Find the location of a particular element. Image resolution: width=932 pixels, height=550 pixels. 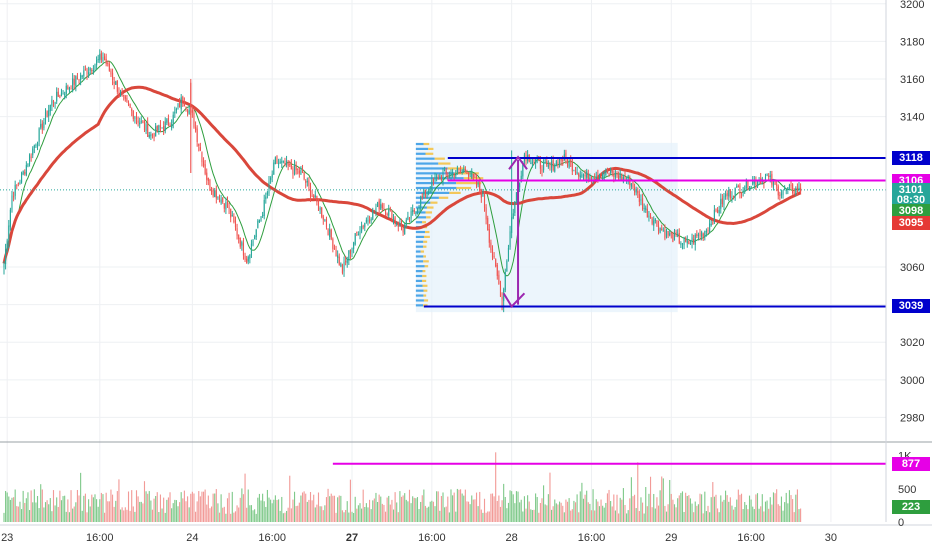

arrow-head-icon is located at coordinates (518, 162).